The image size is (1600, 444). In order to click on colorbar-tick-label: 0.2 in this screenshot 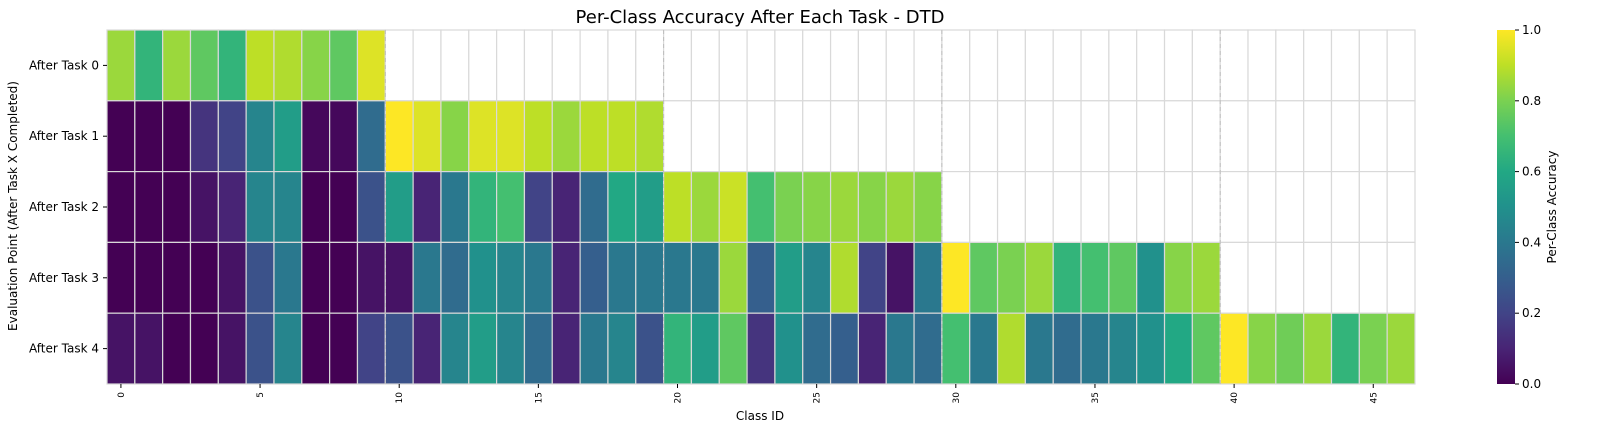, I will do `click(1531, 313)`.